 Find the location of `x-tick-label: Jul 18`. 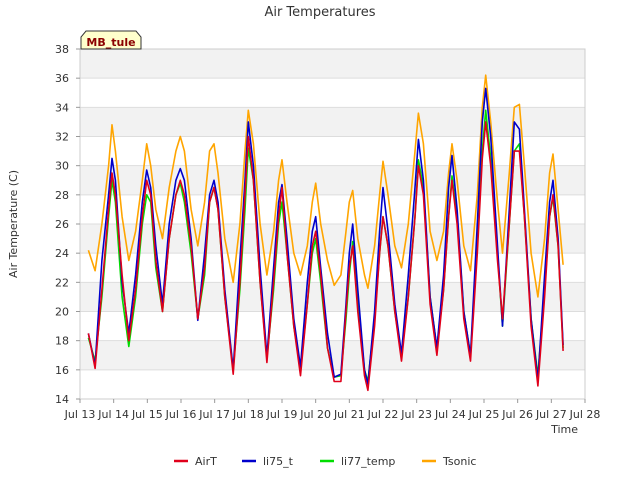

x-tick-label: Jul 18 is located at coordinates (248, 414).